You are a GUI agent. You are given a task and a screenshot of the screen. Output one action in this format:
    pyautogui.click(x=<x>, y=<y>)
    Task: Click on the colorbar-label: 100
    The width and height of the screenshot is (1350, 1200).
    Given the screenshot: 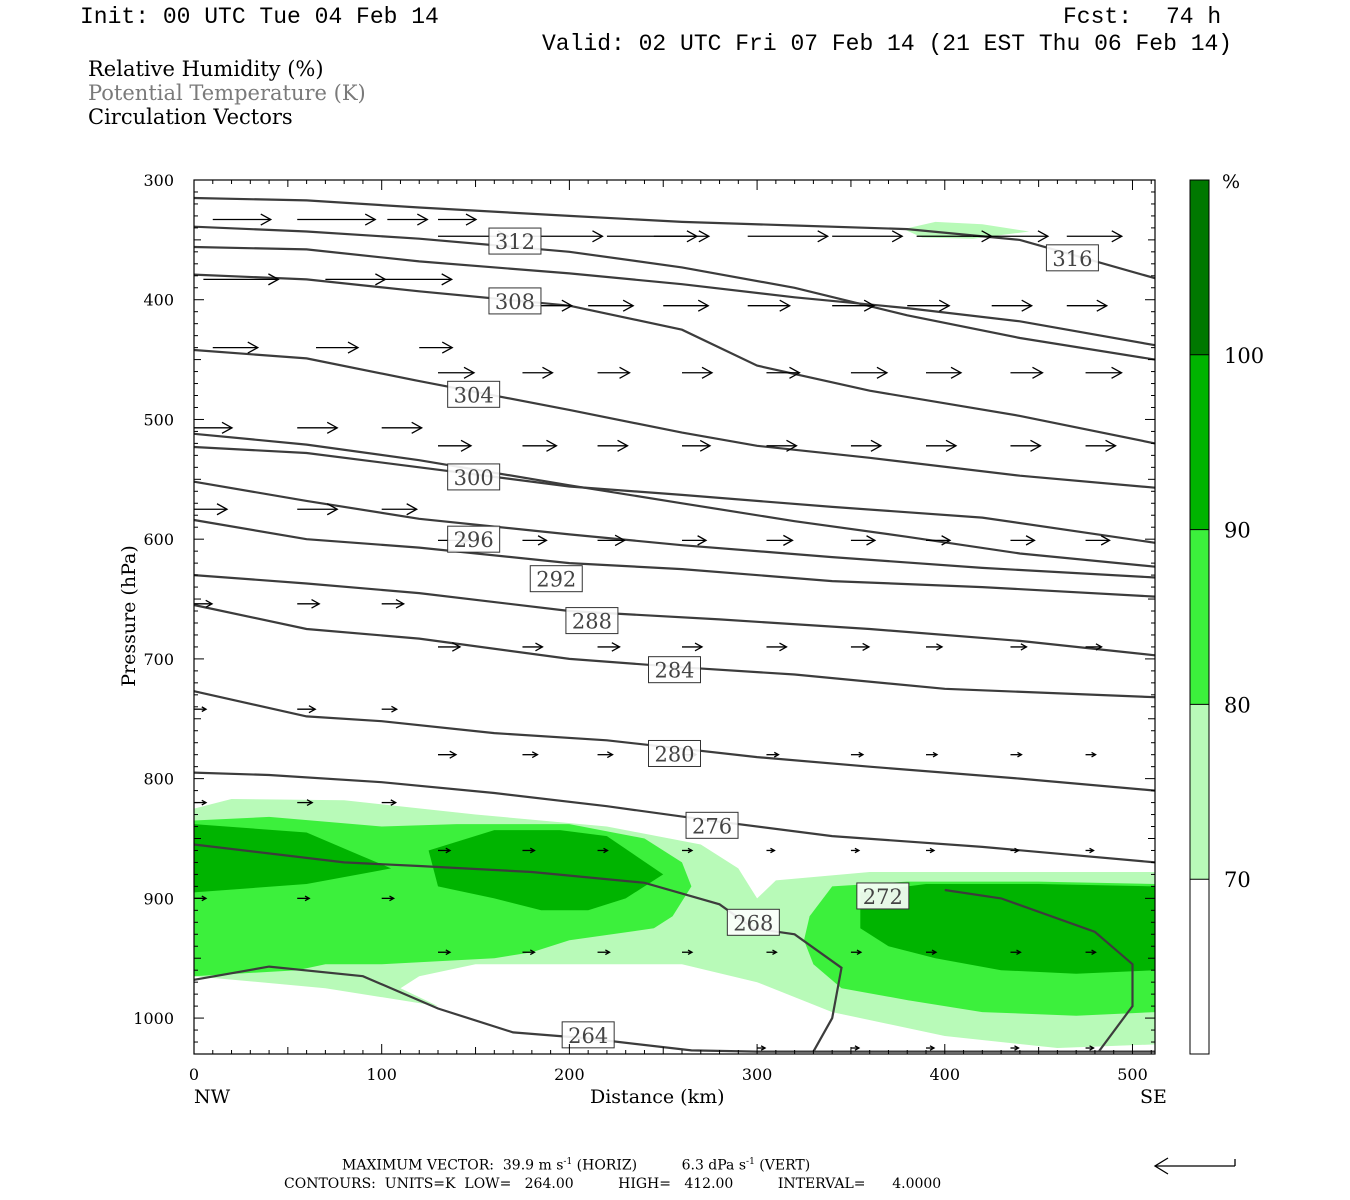 What is the action you would take?
    pyautogui.click(x=1244, y=356)
    